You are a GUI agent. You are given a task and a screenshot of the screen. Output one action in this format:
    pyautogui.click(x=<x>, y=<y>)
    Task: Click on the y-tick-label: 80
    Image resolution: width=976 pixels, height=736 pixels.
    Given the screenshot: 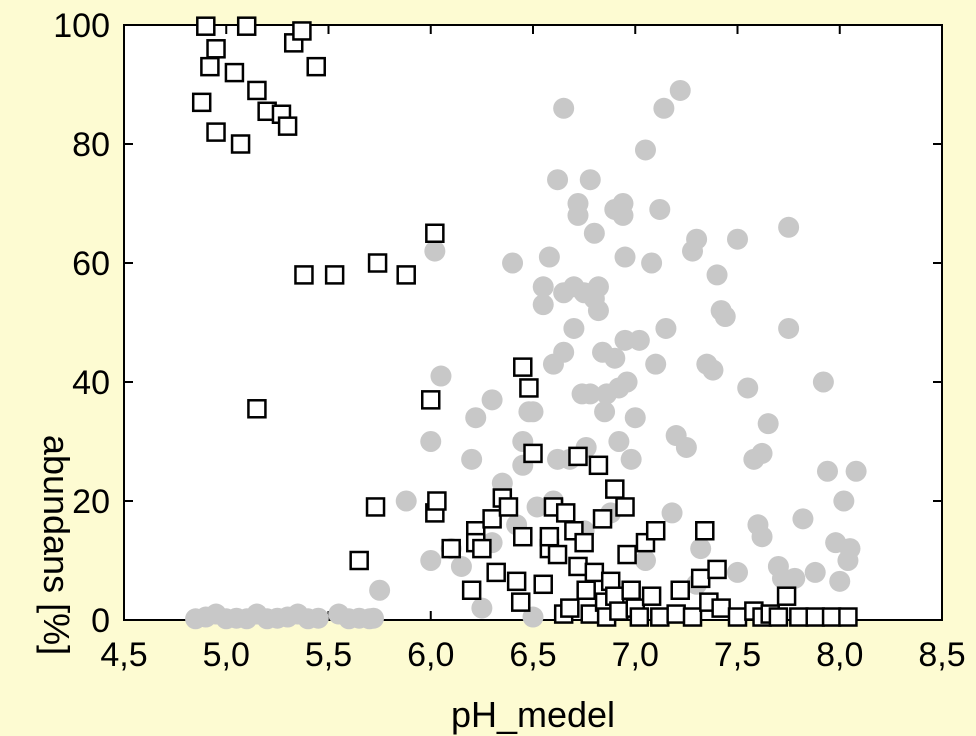 What is the action you would take?
    pyautogui.click(x=91, y=145)
    